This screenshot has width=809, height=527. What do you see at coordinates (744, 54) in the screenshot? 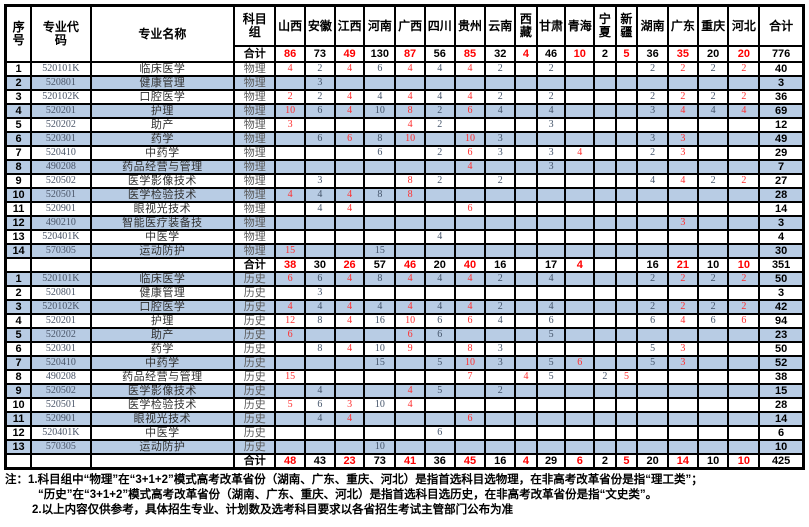
I see `grand-total-cell: 20` at bounding box center [744, 54].